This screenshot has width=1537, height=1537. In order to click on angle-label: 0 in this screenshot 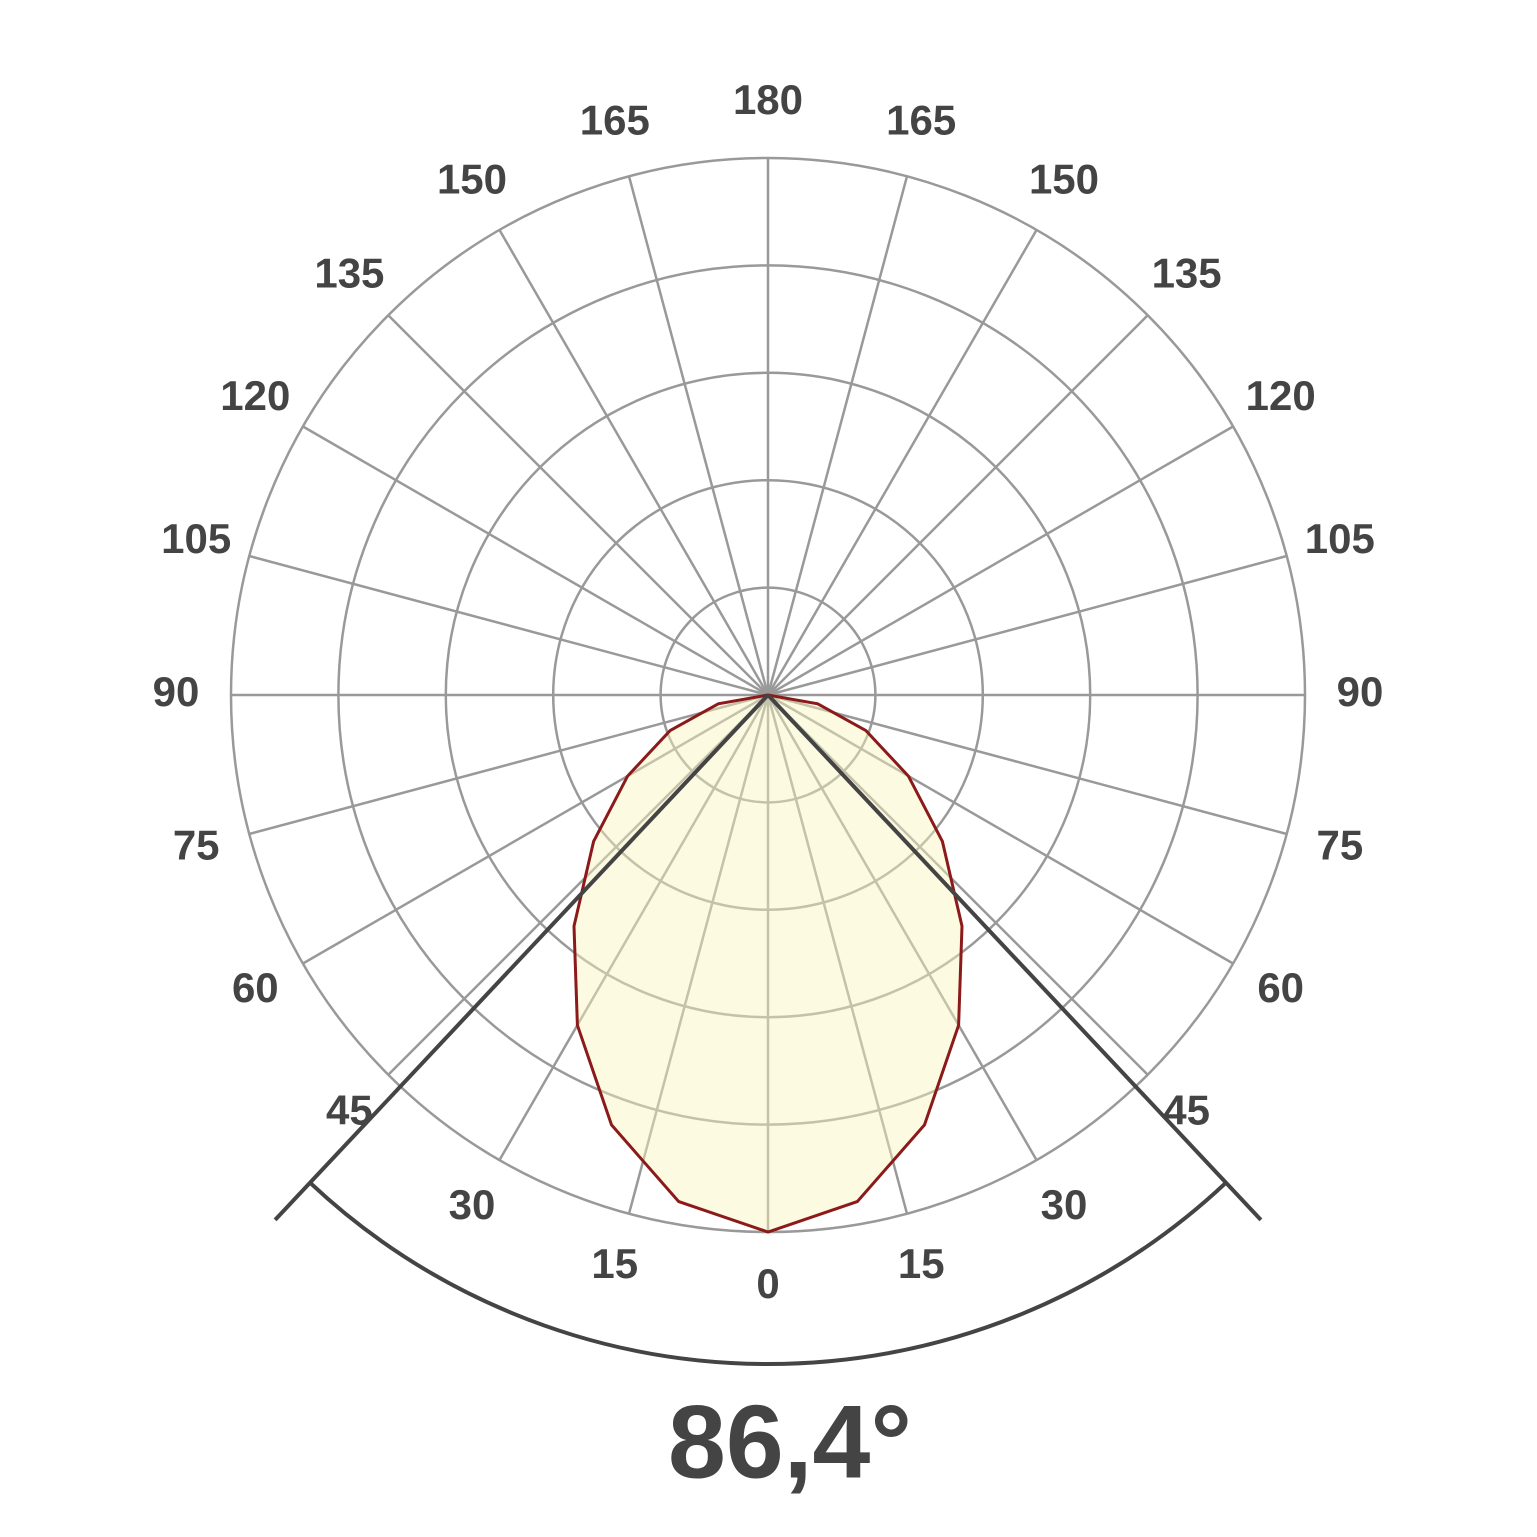, I will do `click(767, 1283)`.